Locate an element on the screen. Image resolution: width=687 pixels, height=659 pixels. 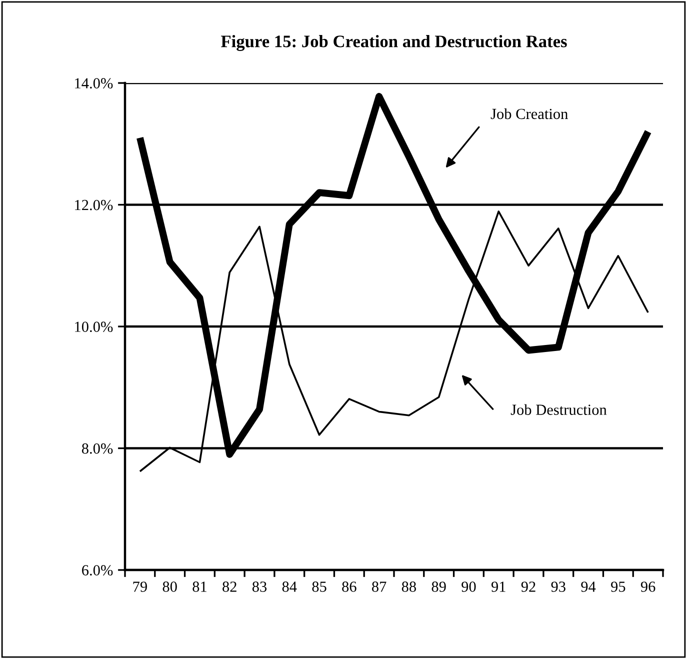
x-tick-label: 93 is located at coordinates (558, 587).